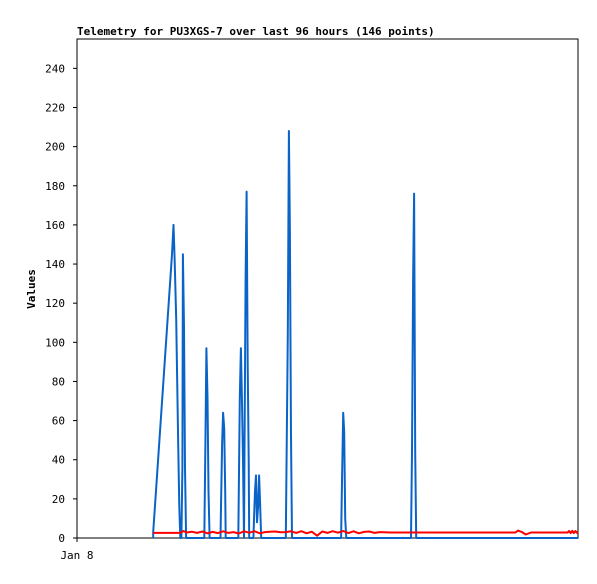 The width and height of the screenshot is (597, 584). I want to click on y-tick-label: 200, so click(55, 147).